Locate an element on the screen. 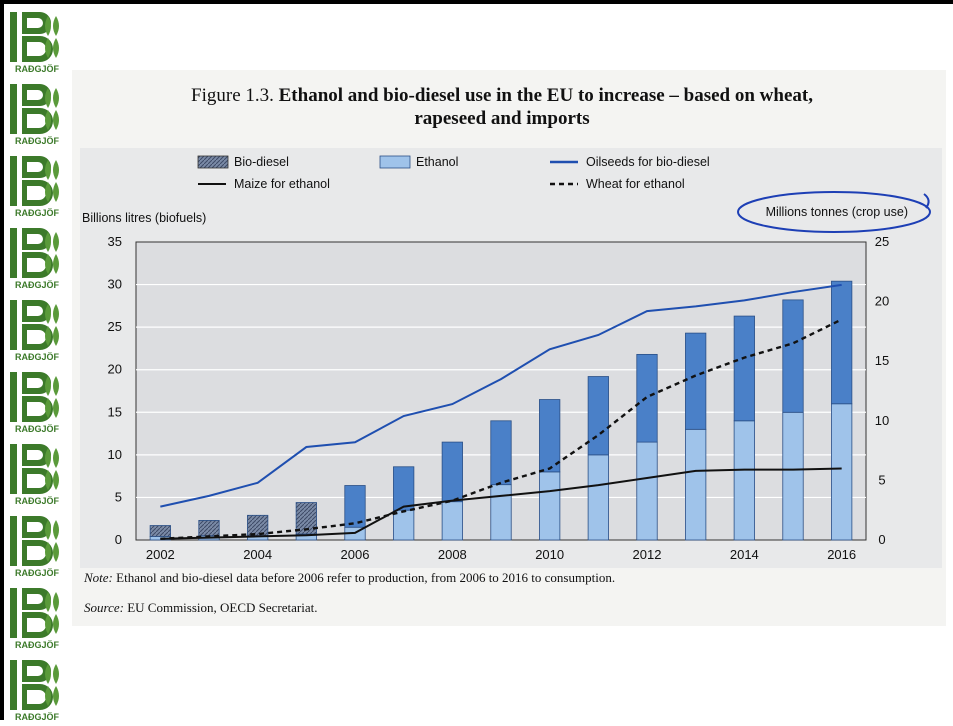 The image size is (953, 726). y-axis-title: Billions litres (biofuels) is located at coordinates (144, 218).